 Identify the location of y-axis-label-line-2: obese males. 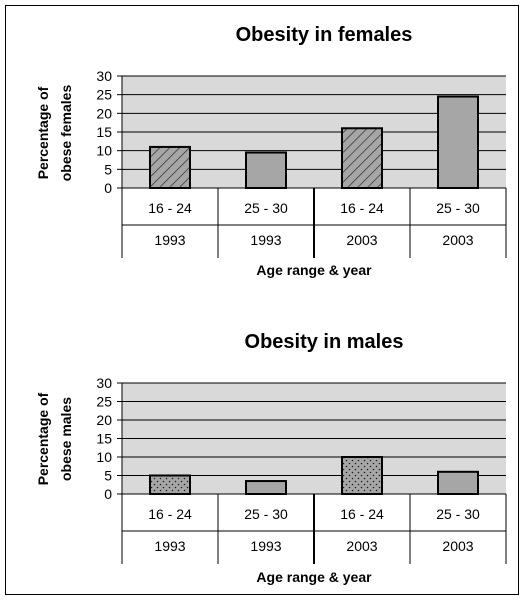
(66, 439).